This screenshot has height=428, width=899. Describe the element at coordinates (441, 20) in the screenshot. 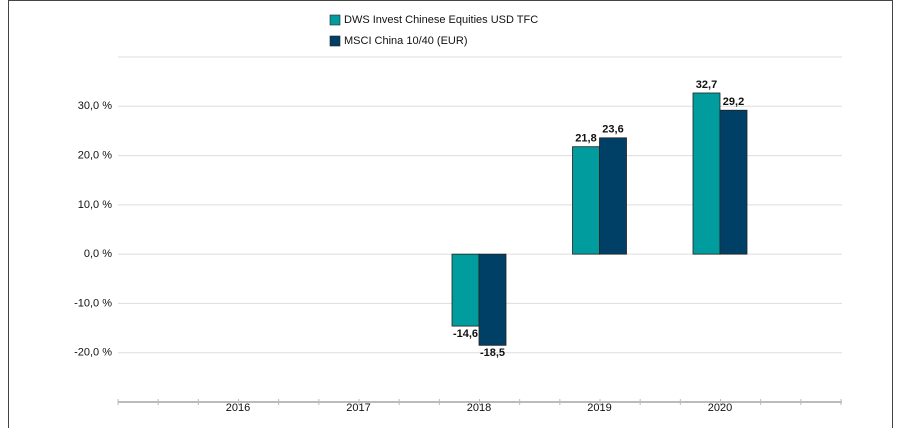

I see `legend-label: DWS Invest Chinese Equities USD TFC` at that location.